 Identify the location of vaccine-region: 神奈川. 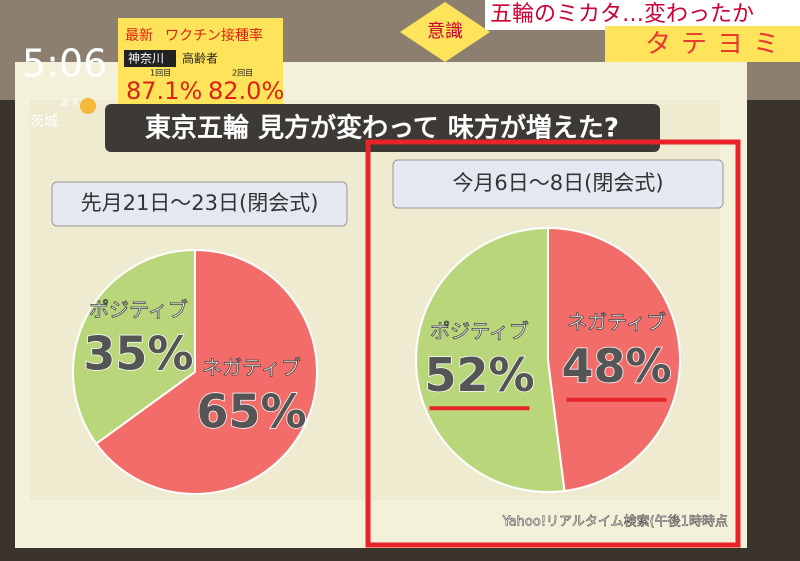
(146, 59).